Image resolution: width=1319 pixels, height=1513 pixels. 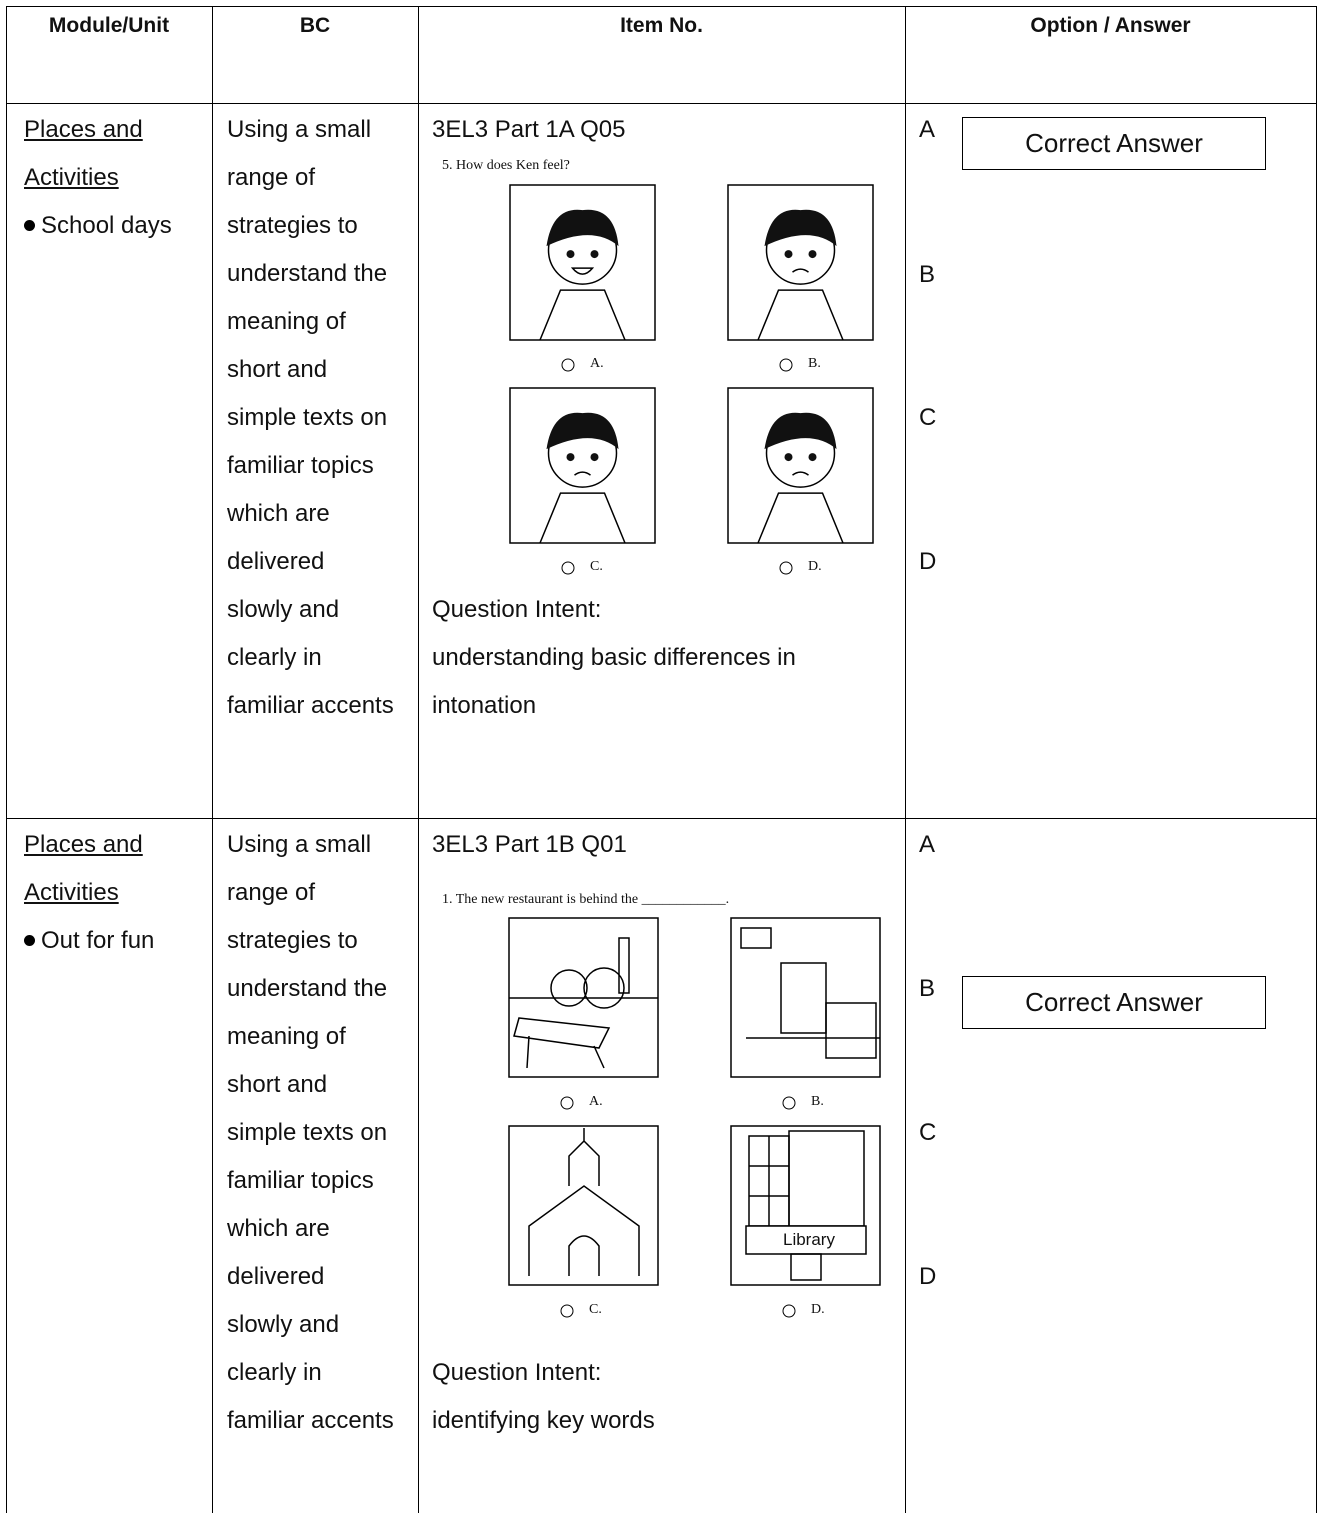 What do you see at coordinates (814, 363) in the screenshot?
I see `choice-label: B.` at bounding box center [814, 363].